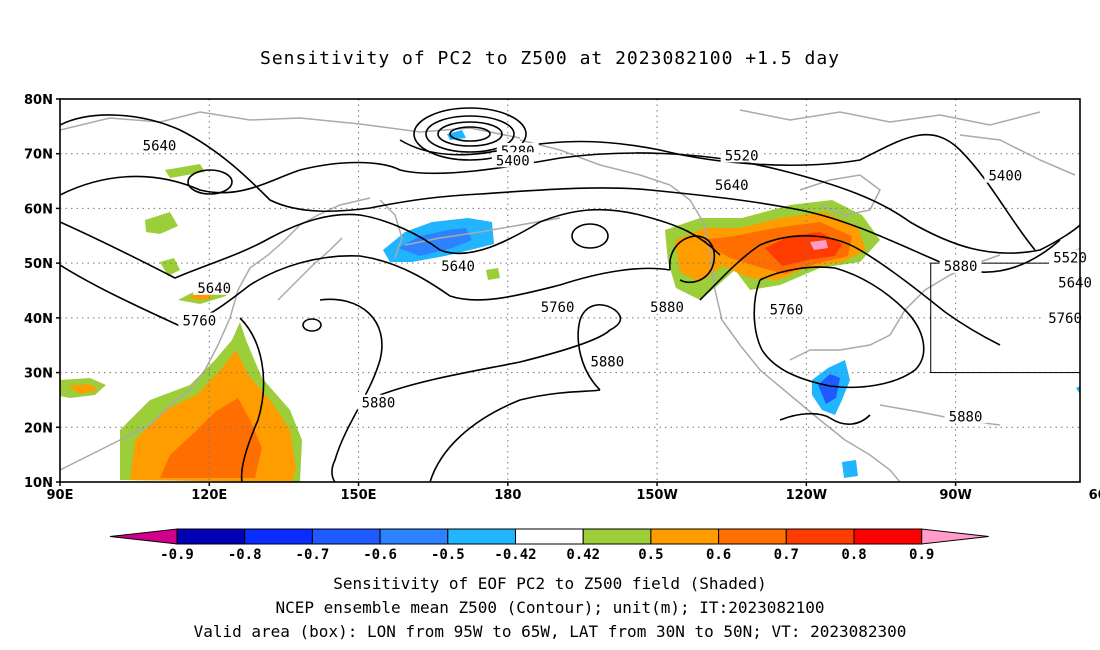  I want to click on coast-arctic, so click(890, 117).